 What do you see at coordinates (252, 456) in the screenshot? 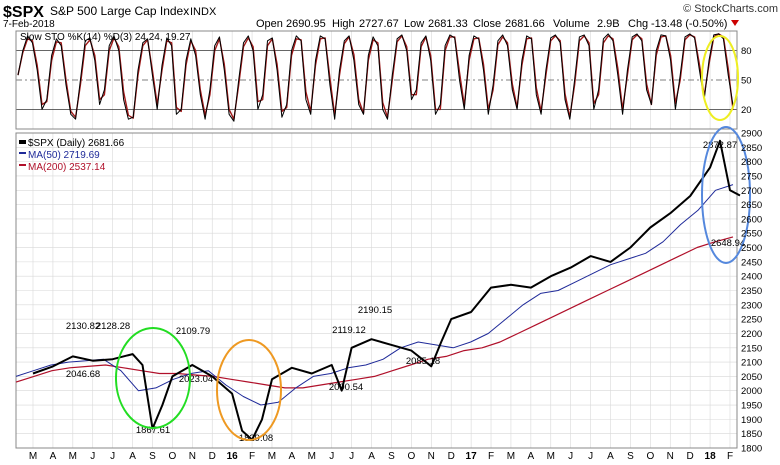
I see `x-tick-label: F` at bounding box center [252, 456].